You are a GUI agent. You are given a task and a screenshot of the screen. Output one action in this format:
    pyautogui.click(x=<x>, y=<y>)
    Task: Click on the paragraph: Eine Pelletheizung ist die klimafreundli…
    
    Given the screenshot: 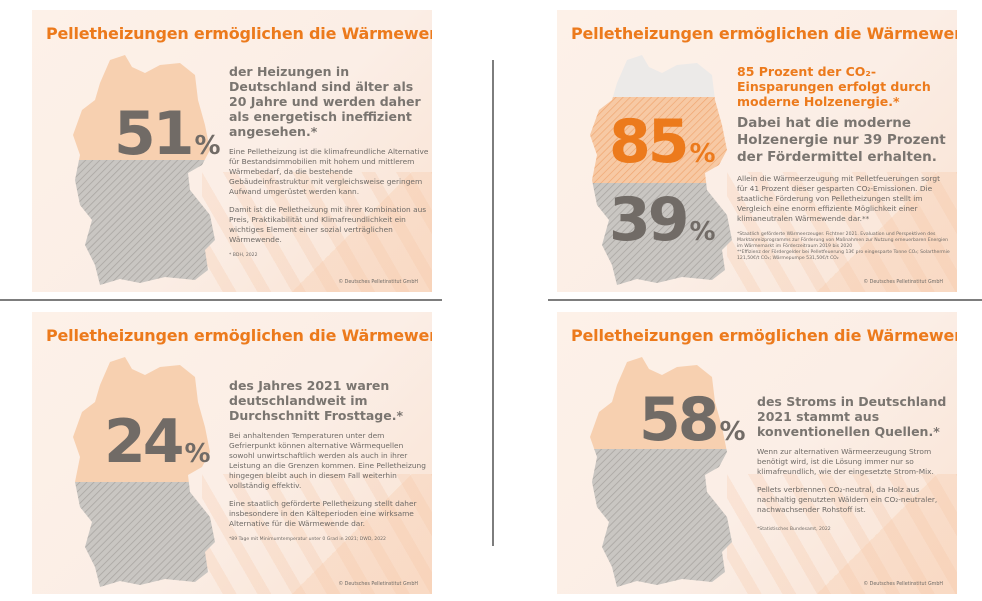 What is the action you would take?
    pyautogui.click(x=329, y=171)
    